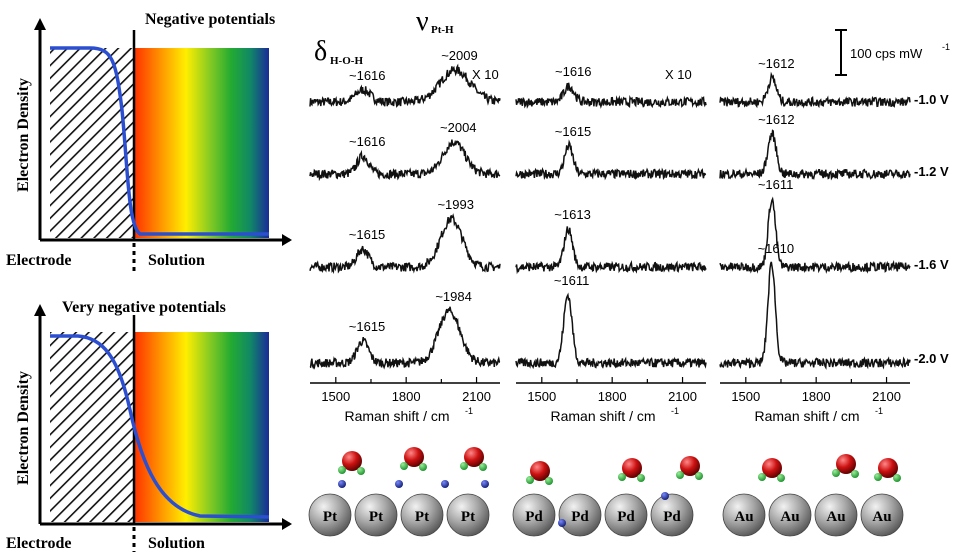  I want to click on peak-label: ~1613, so click(572, 214).